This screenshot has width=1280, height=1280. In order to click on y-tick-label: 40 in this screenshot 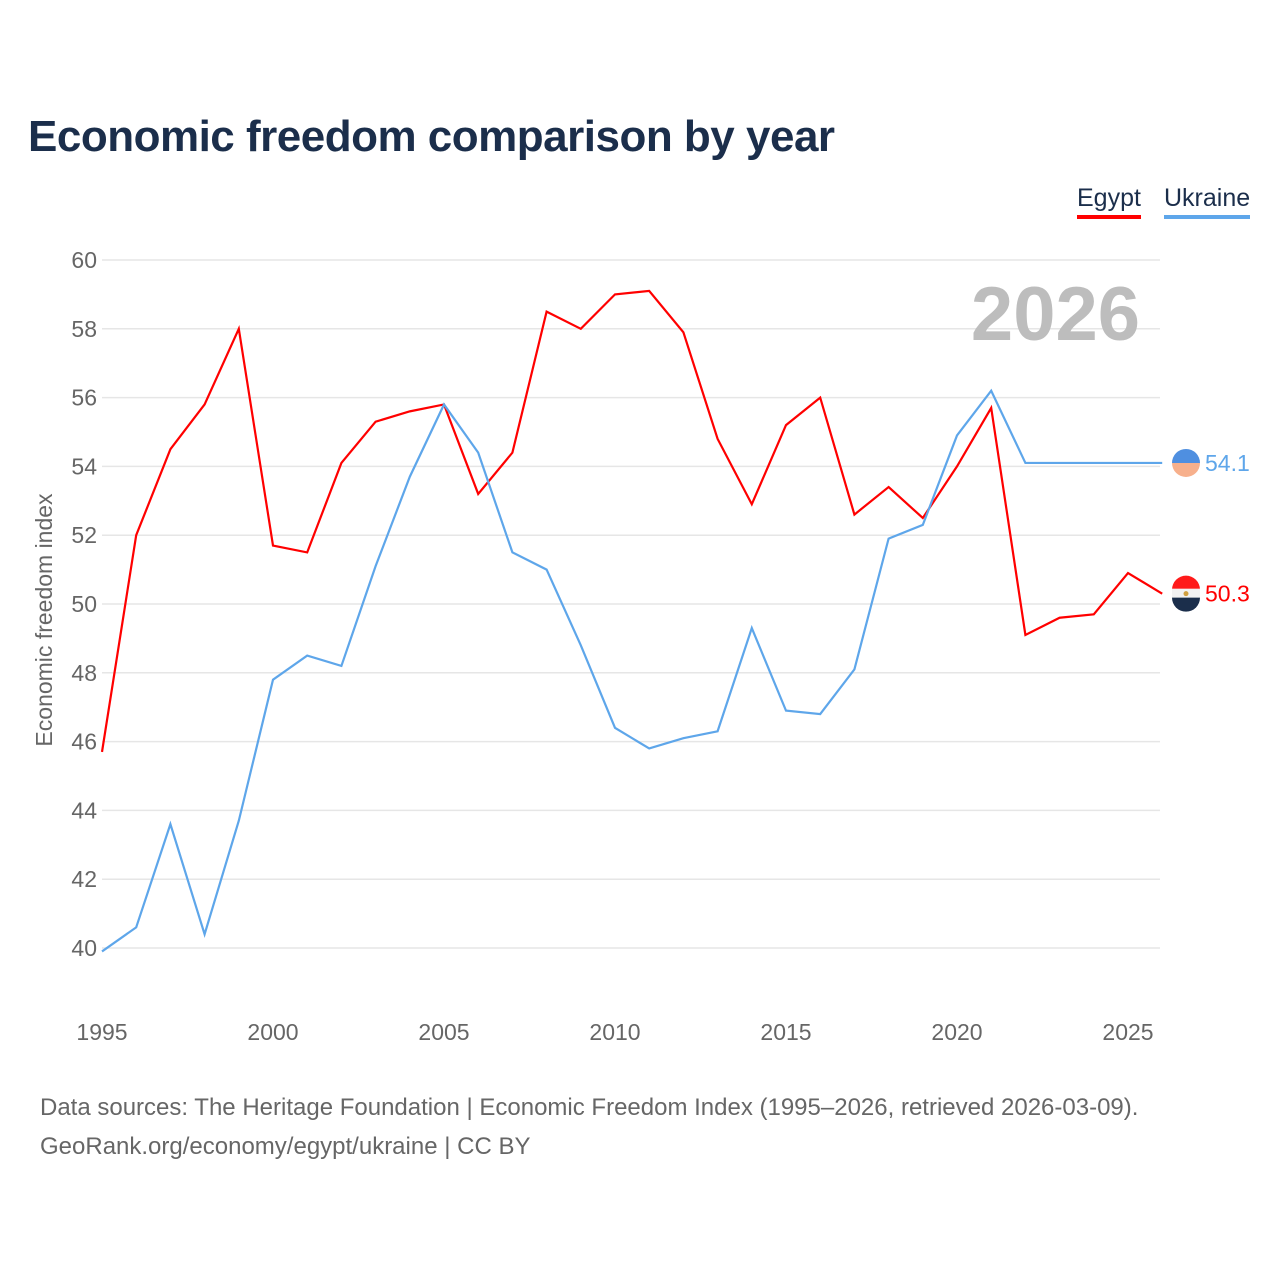, I will do `click(84, 948)`.